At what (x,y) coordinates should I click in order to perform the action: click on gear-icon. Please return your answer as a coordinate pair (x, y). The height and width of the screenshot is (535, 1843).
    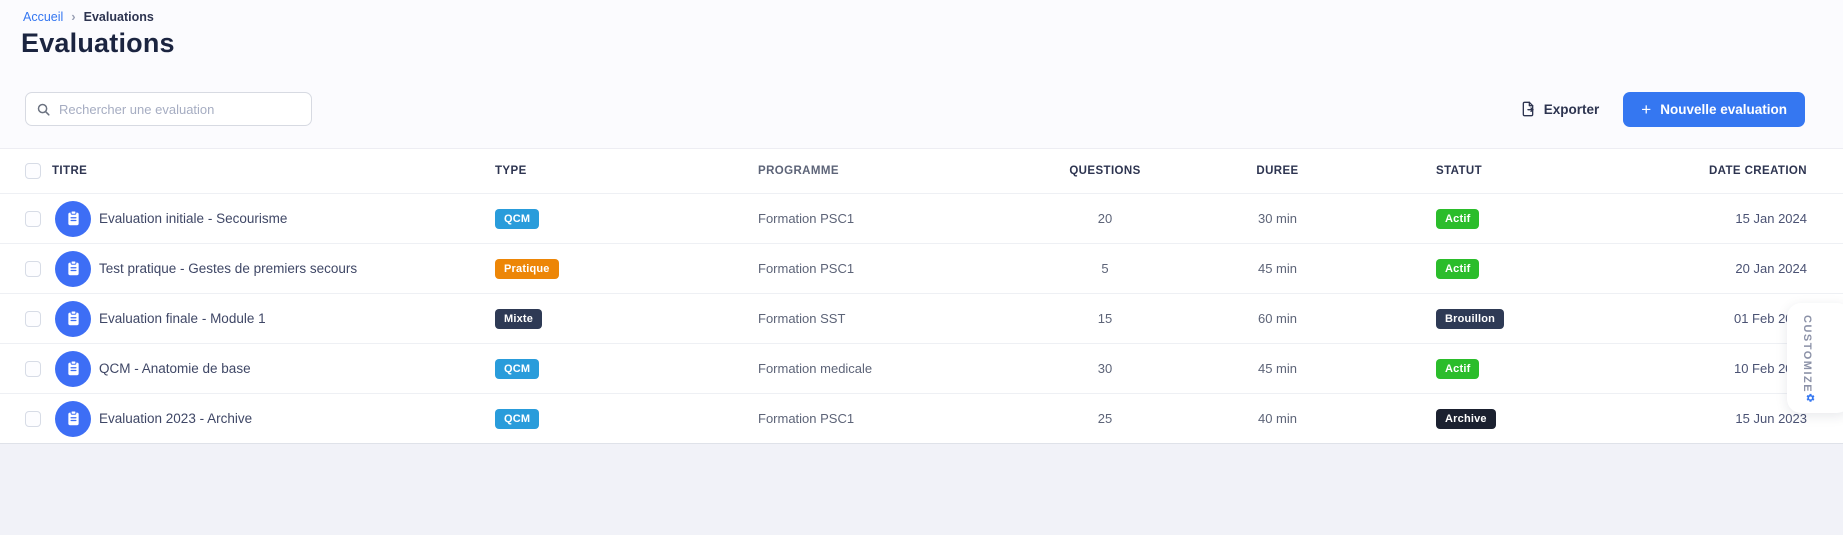
    Looking at the image, I should click on (1810, 398).